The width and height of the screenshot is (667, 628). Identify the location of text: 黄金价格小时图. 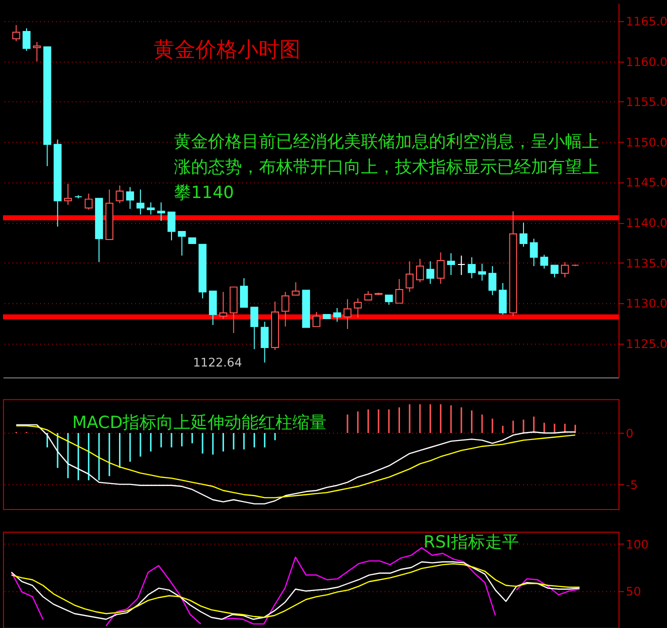
(226, 50).